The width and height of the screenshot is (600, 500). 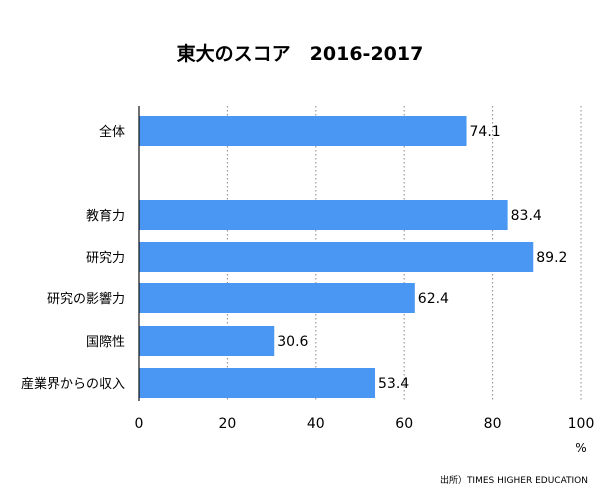 I want to click on source-label: 出所）TIMES HIGHER EDUCATION, so click(x=514, y=480).